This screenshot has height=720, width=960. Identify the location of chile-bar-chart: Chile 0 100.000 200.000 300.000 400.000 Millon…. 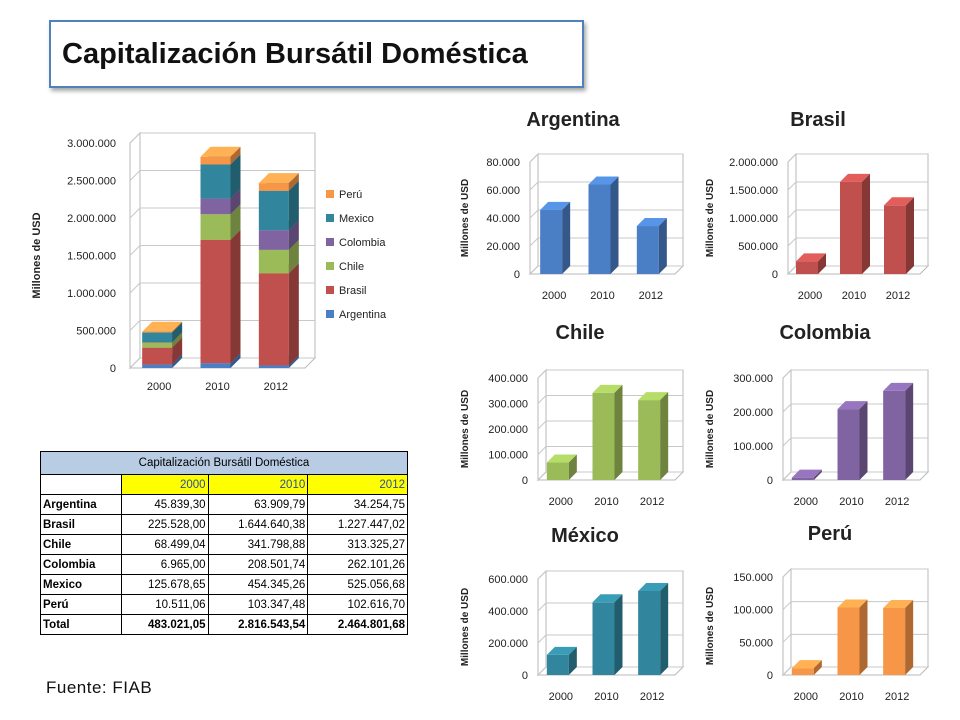
(572, 415).